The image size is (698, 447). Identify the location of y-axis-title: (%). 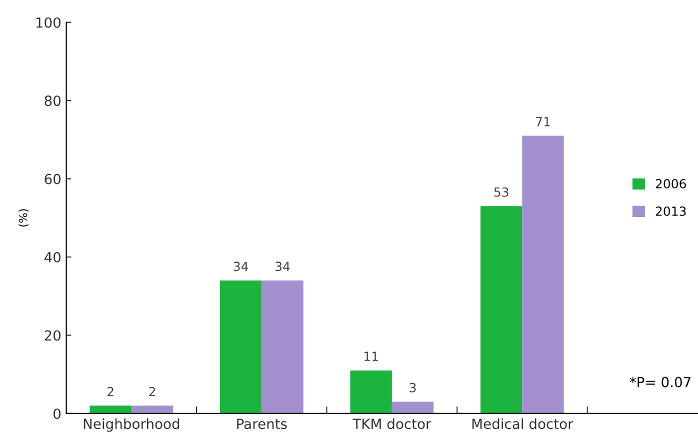
(23, 218).